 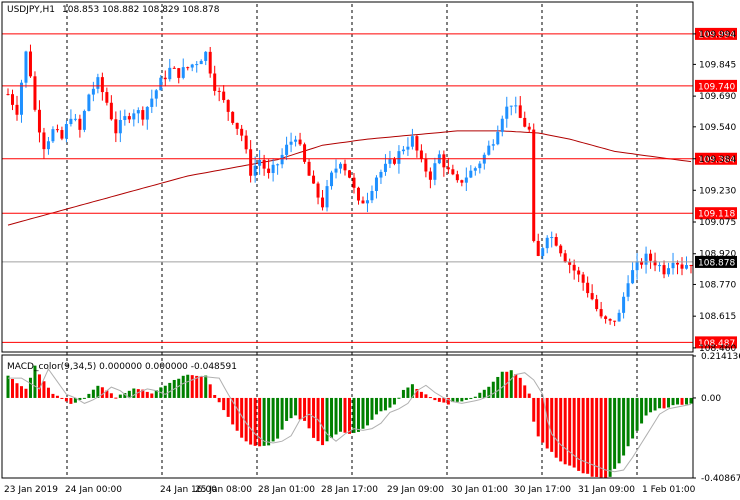 I want to click on level-label-3: 109.118, so click(x=716, y=215).